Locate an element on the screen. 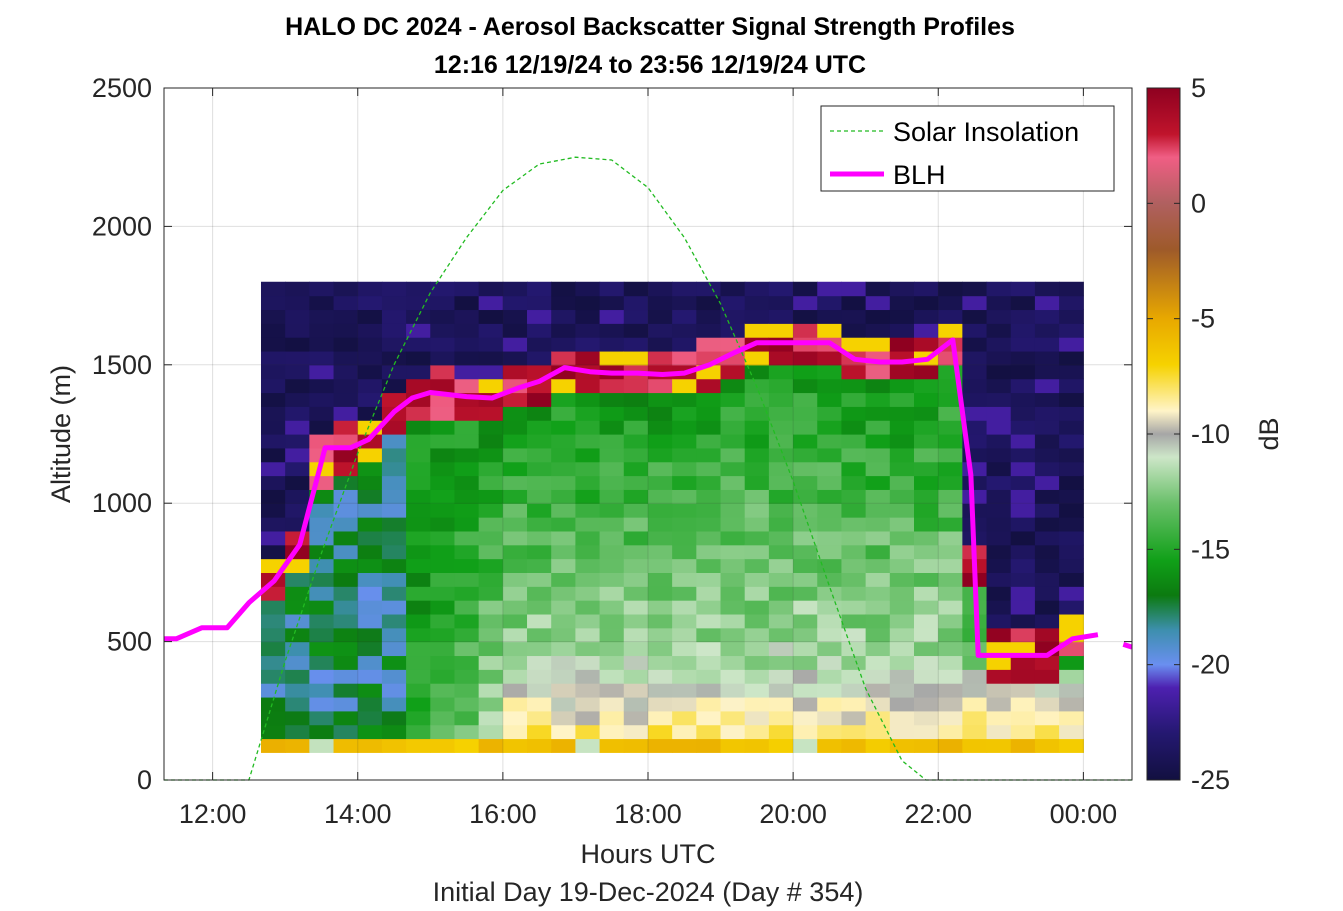 Image resolution: width=1343 pixels, height=911 pixels. y-tick-label: 2000 is located at coordinates (122, 226).